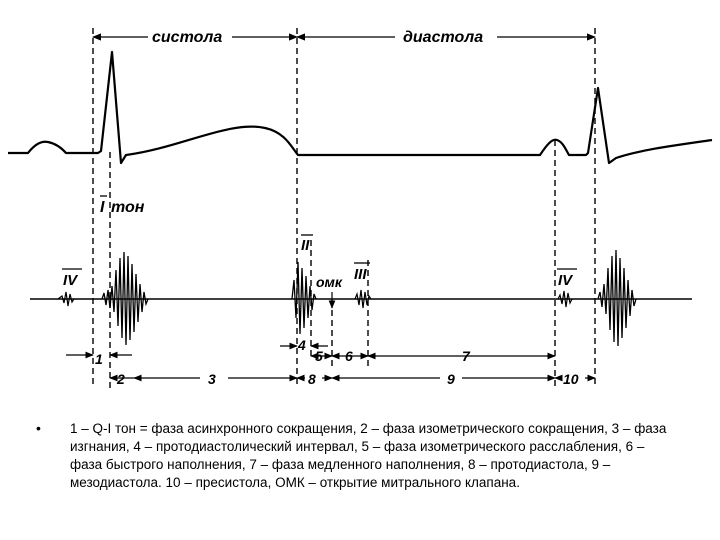 This screenshot has height=540, width=720. Describe the element at coordinates (360, 274) in the screenshot. I see `tone3-label: III` at that location.